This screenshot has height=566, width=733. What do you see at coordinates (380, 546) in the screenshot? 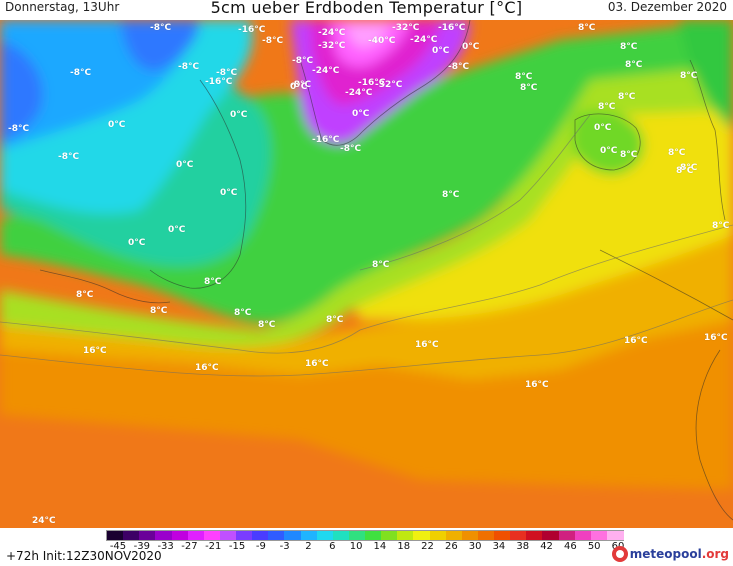
I see `color-scale-tick-label: 14` at bounding box center [380, 546].